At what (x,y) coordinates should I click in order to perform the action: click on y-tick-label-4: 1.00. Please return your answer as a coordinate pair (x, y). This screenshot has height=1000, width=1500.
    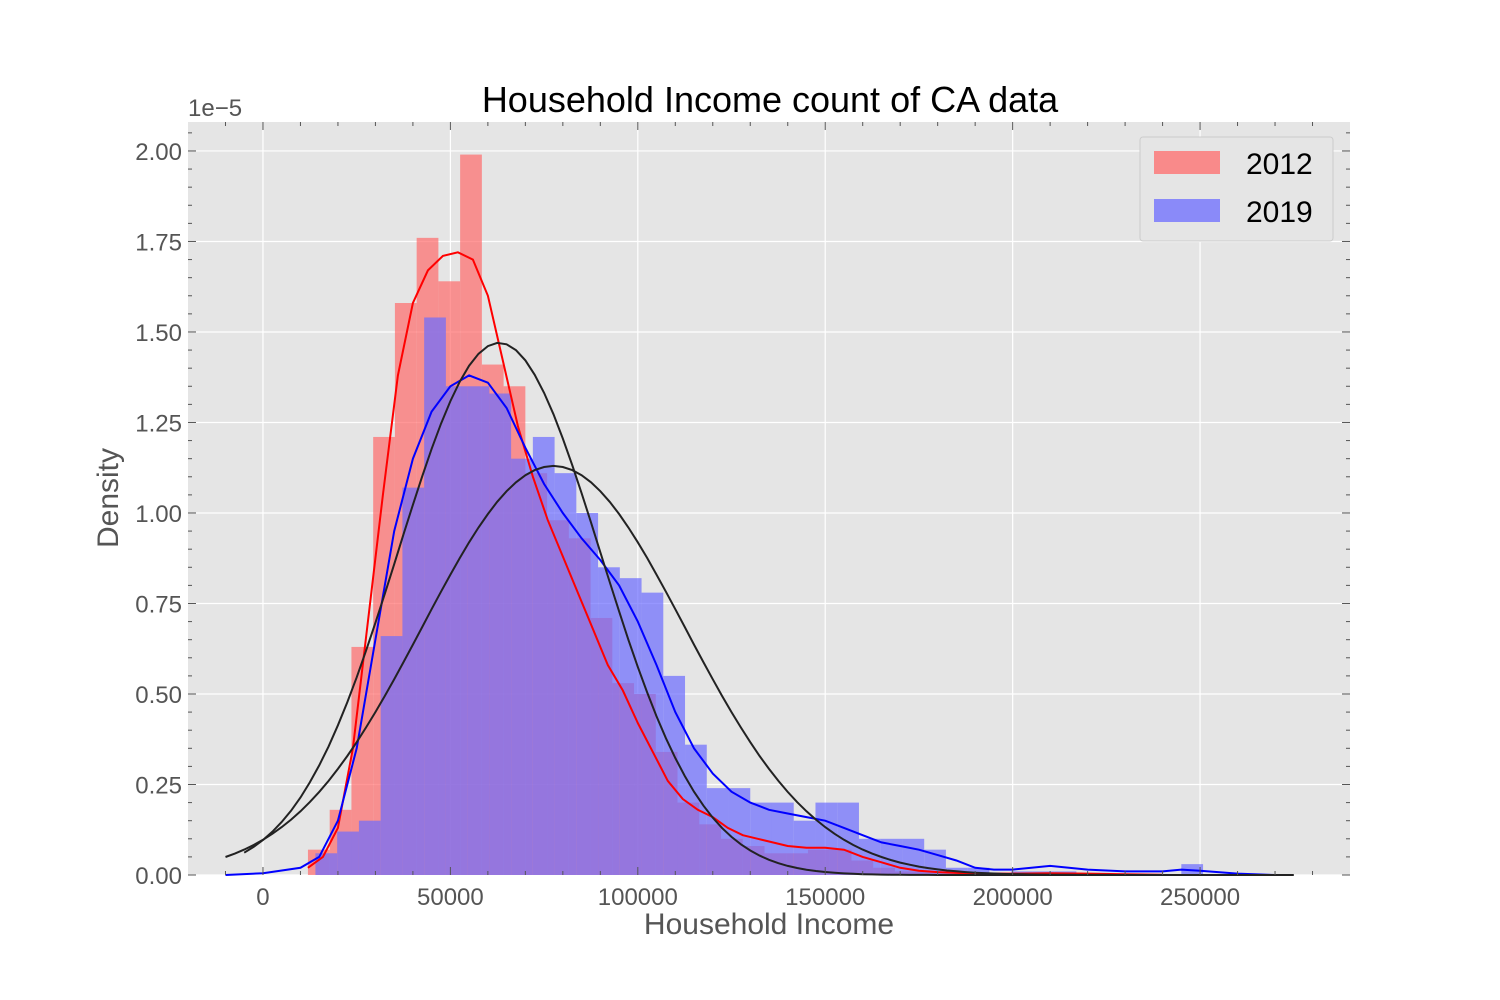
    Looking at the image, I should click on (158, 514).